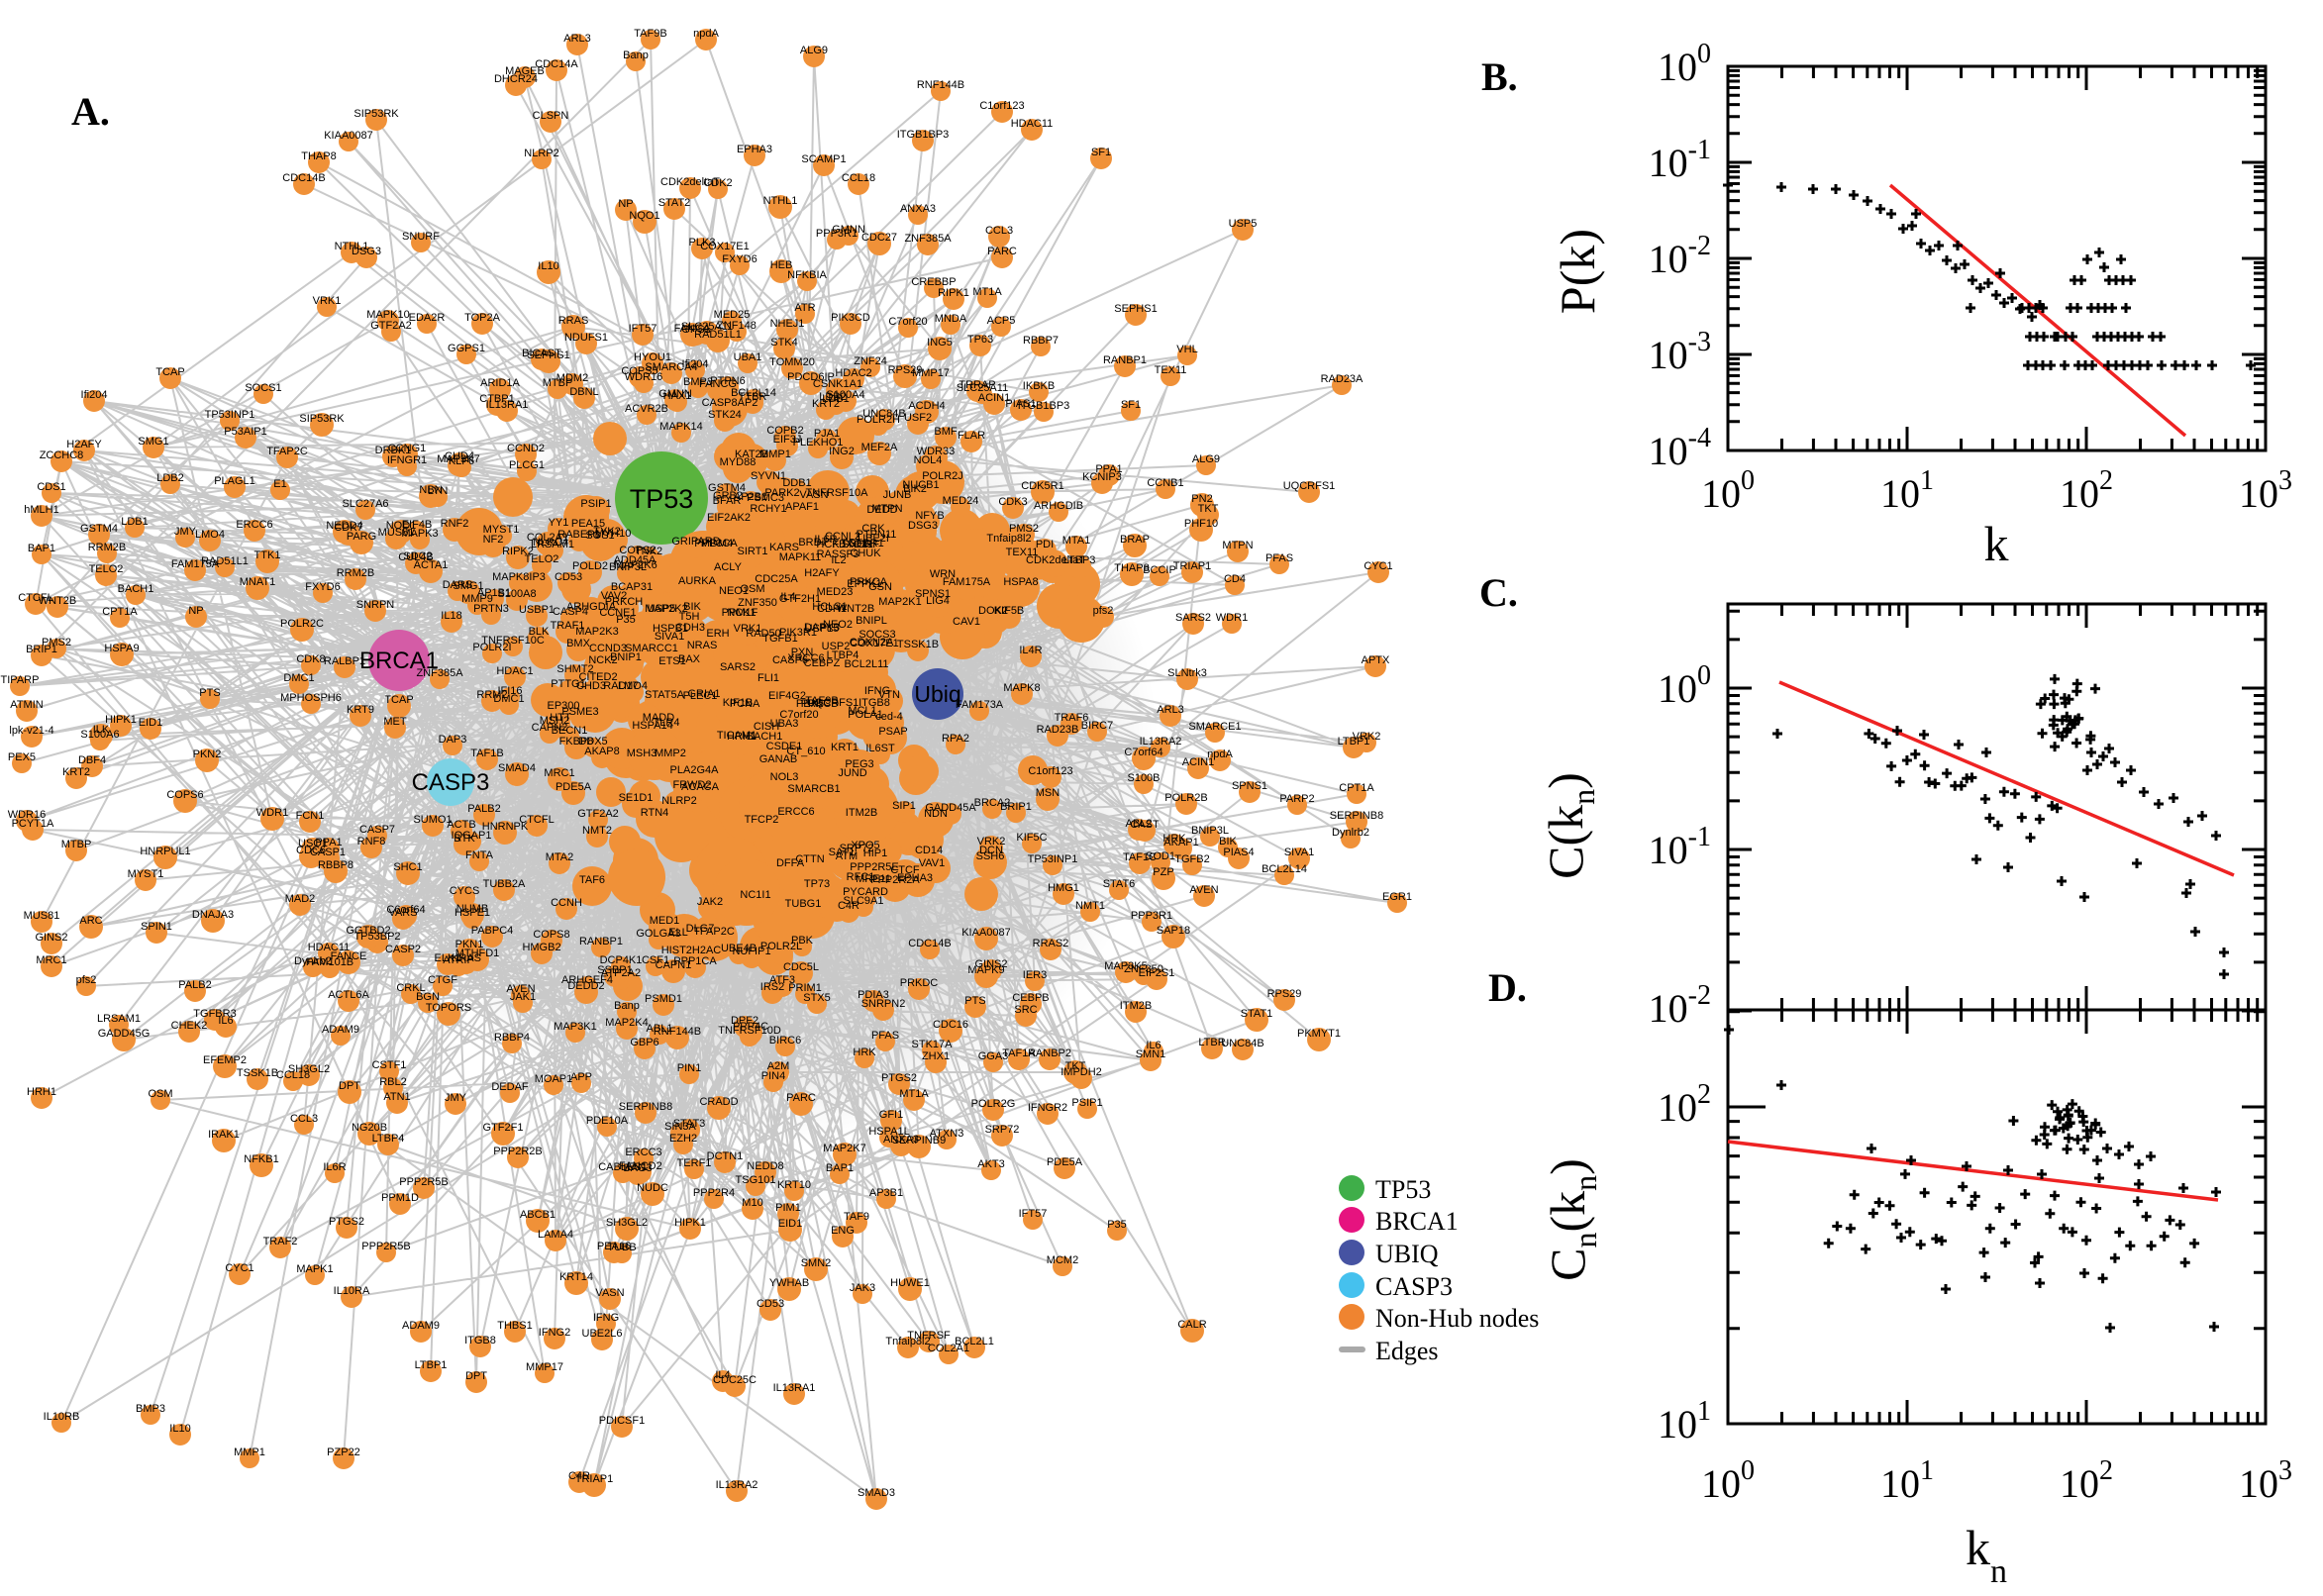 Image resolution: width=2323 pixels, height=1596 pixels. I want to click on svg-text: PTPN6, so click(728, 381).